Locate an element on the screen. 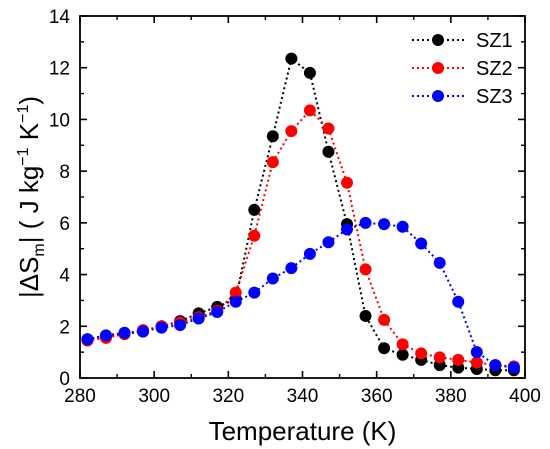 Image resolution: width=550 pixels, height=449 pixels. legend-marker-sz3 is located at coordinates (438, 96).